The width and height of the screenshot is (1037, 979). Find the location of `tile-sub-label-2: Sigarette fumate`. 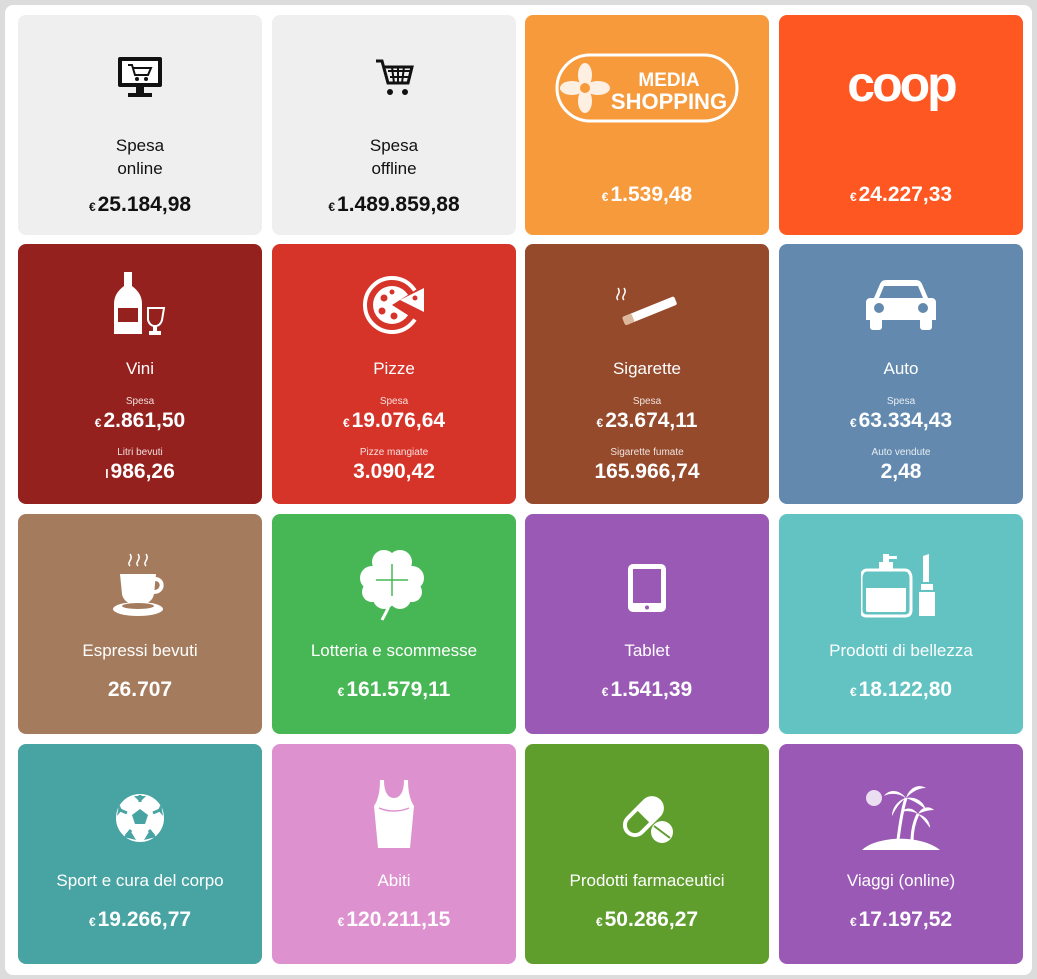

tile-sub-label-2: Sigarette fumate is located at coordinates (647, 452).